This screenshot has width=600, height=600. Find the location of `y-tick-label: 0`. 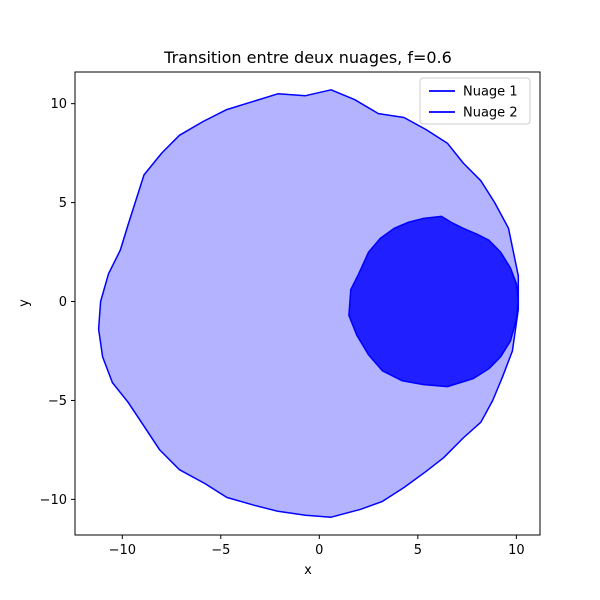

y-tick-label: 0 is located at coordinates (63, 302).